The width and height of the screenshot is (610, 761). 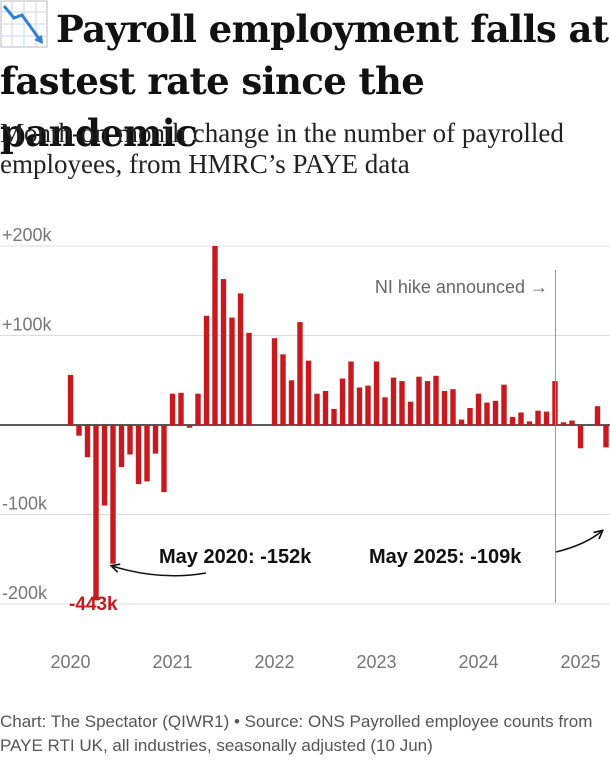 I want to click on x-tick-label: 2023, so click(x=376, y=662).